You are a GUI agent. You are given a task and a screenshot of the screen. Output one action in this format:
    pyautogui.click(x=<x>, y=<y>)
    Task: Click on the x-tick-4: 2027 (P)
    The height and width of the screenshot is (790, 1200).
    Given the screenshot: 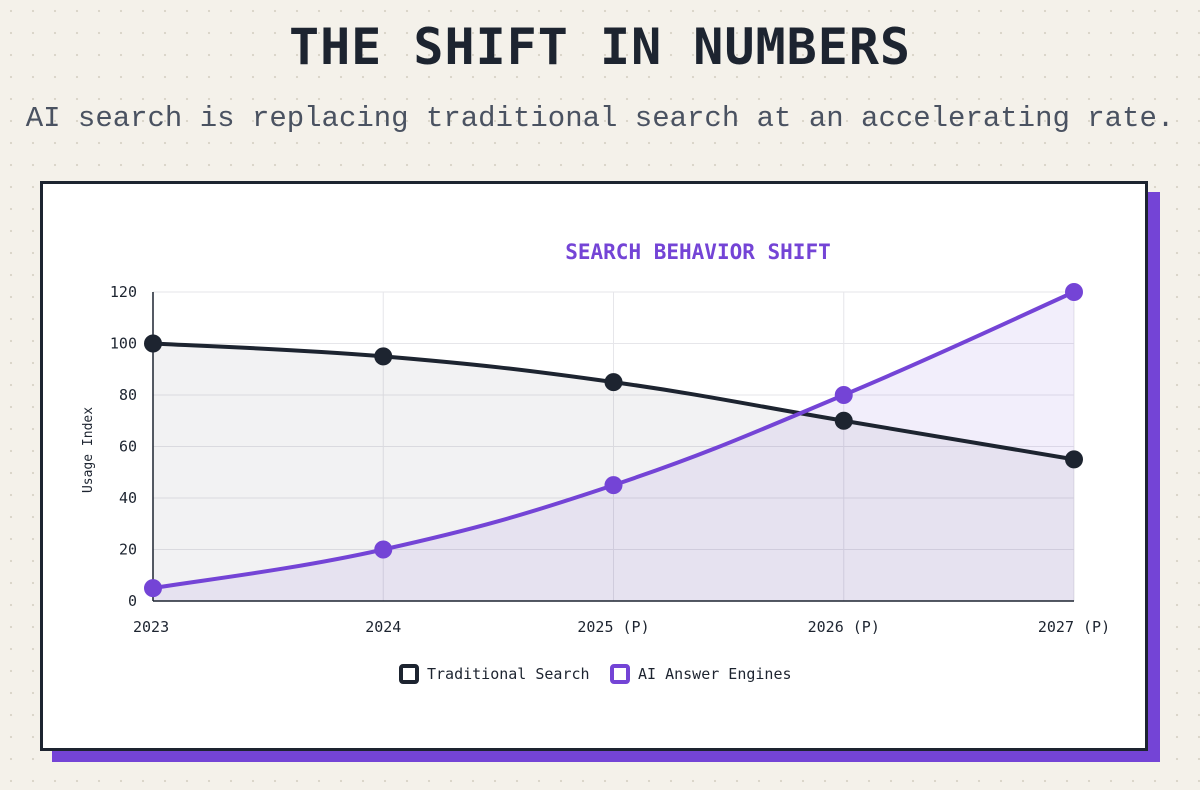 What is the action you would take?
    pyautogui.click(x=1074, y=627)
    